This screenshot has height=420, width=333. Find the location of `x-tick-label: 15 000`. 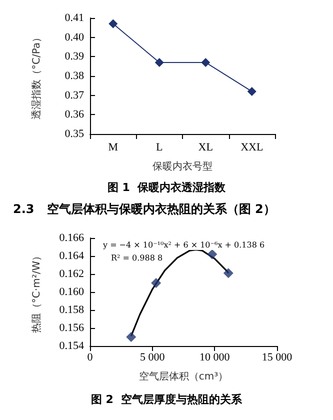

x-tick-label: 15 000 is located at coordinates (277, 358).